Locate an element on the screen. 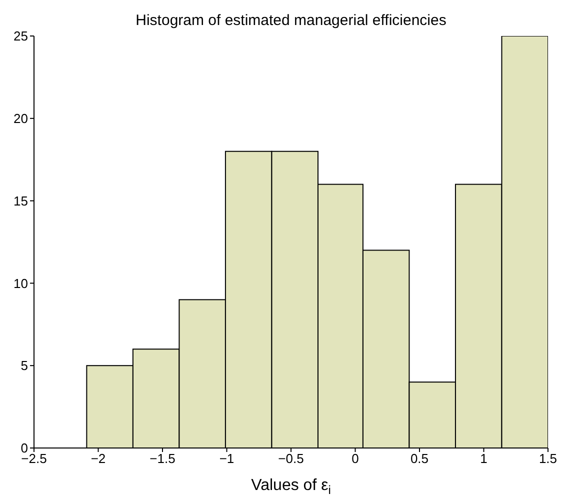 The width and height of the screenshot is (569, 503). x-axis-title: Values of ε$_{i}$ is located at coordinates (291, 487).